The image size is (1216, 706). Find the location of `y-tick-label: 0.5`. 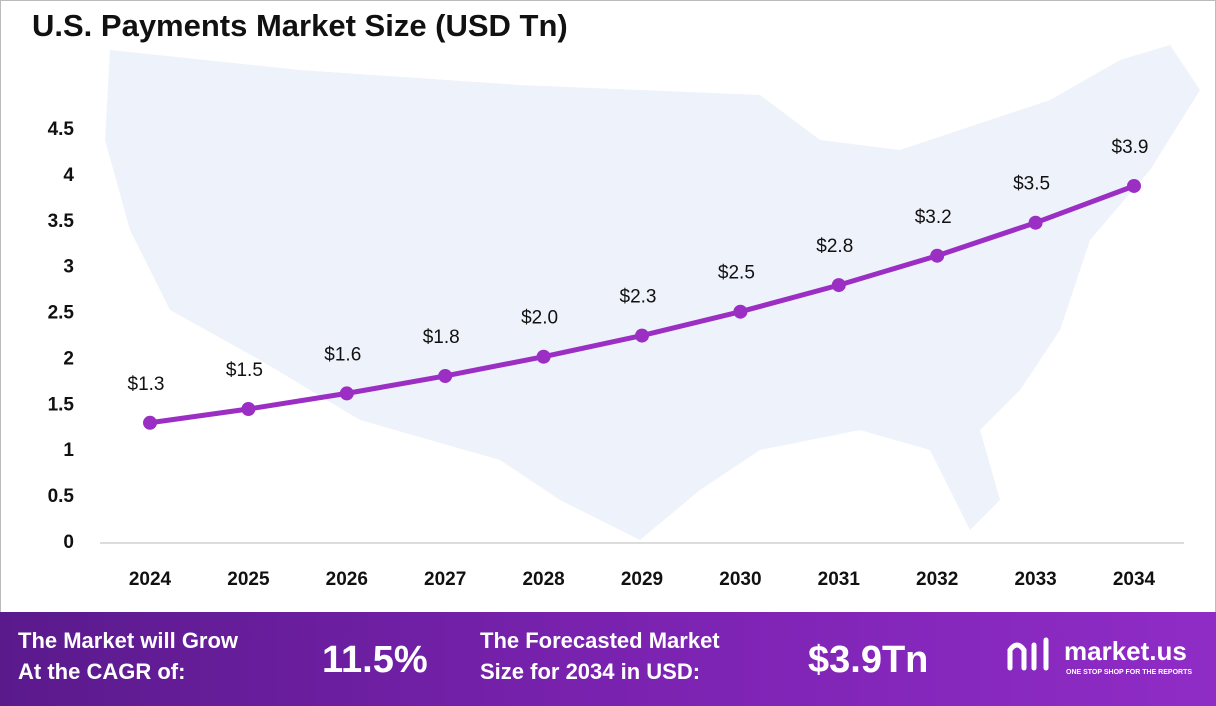

y-tick-label: 0.5 is located at coordinates (61, 496).